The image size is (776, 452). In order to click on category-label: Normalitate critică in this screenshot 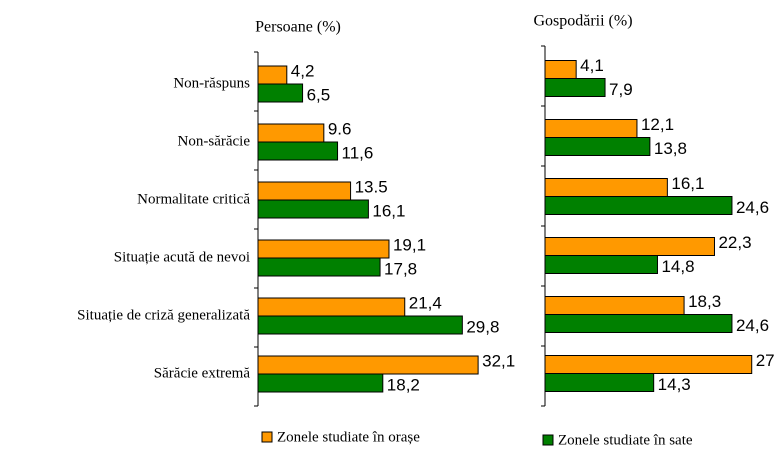, I will do `click(193, 199)`.